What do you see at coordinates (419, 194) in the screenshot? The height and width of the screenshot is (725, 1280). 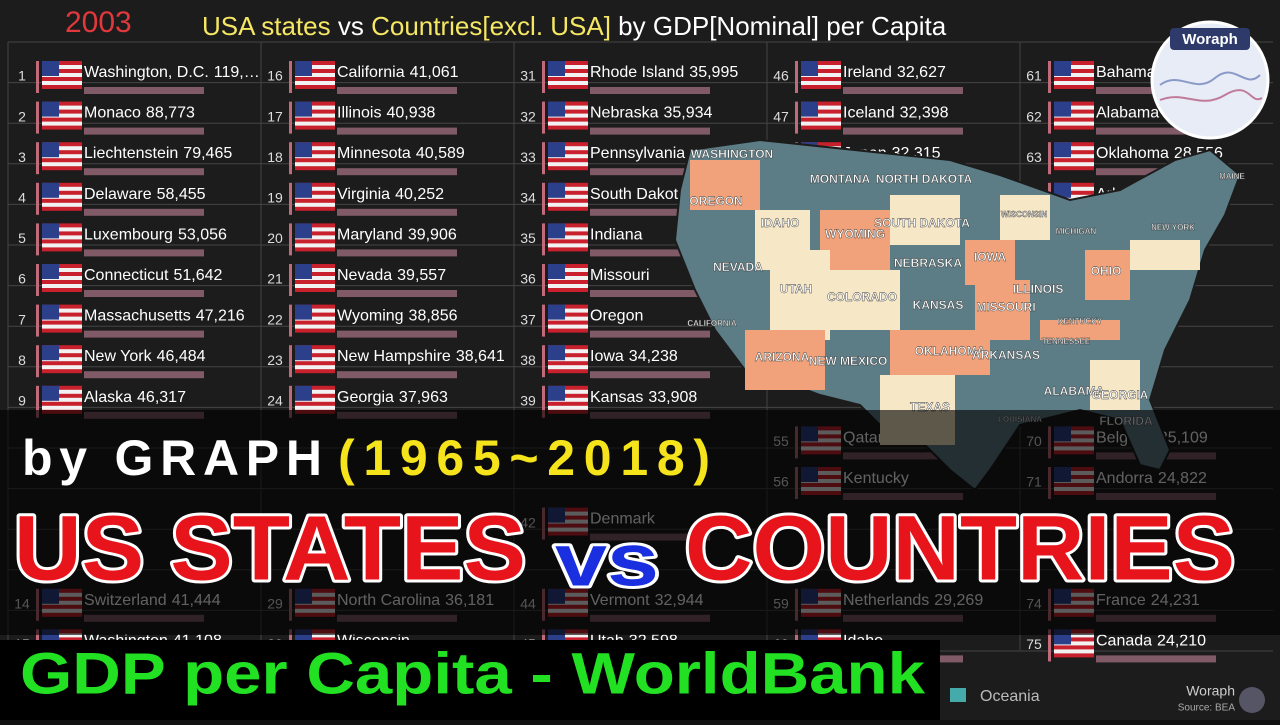 I see `entry-value: 40,252` at bounding box center [419, 194].